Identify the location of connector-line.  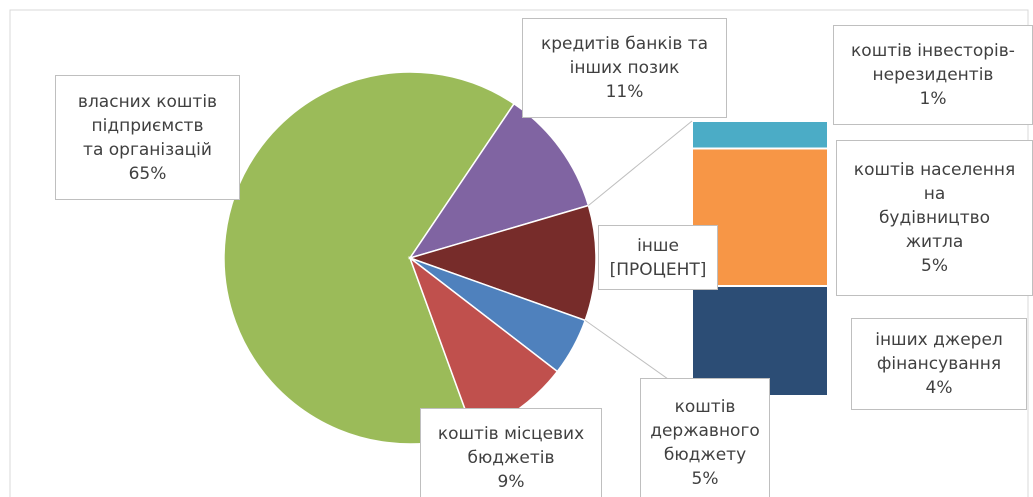
(640, 163).